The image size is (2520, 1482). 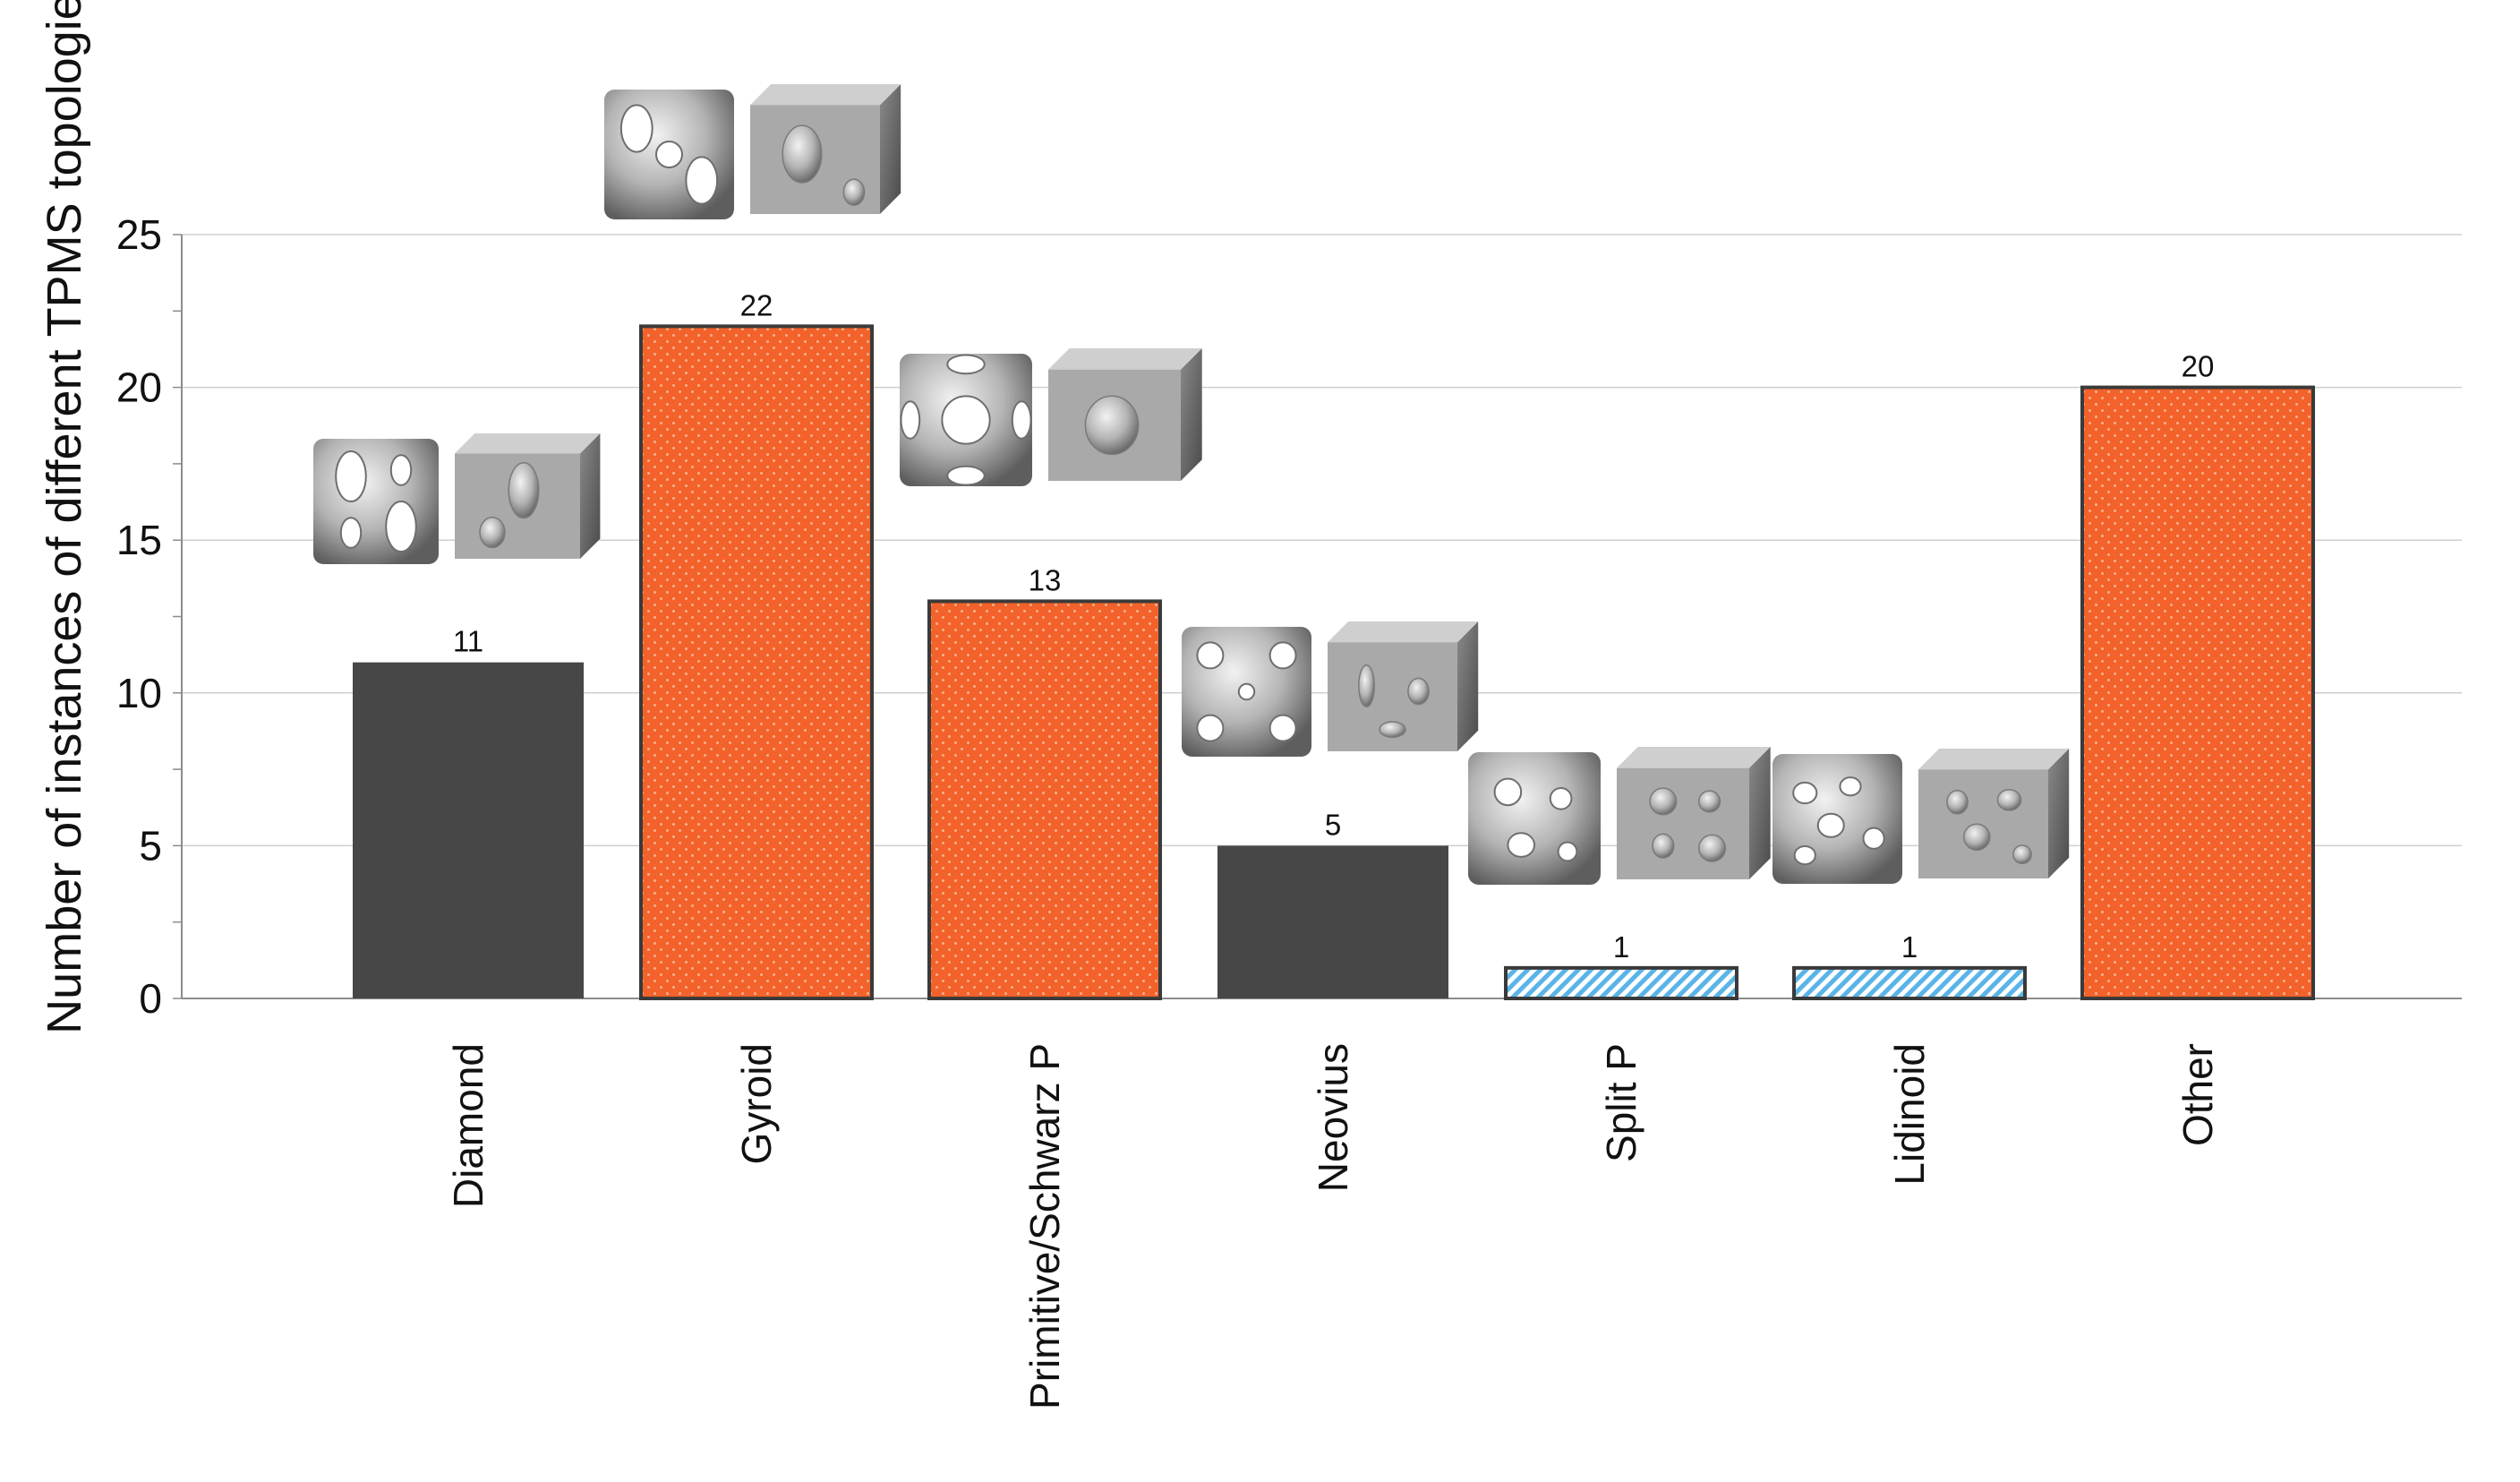 I want to click on gyroid-structure-icon, so click(x=752, y=151).